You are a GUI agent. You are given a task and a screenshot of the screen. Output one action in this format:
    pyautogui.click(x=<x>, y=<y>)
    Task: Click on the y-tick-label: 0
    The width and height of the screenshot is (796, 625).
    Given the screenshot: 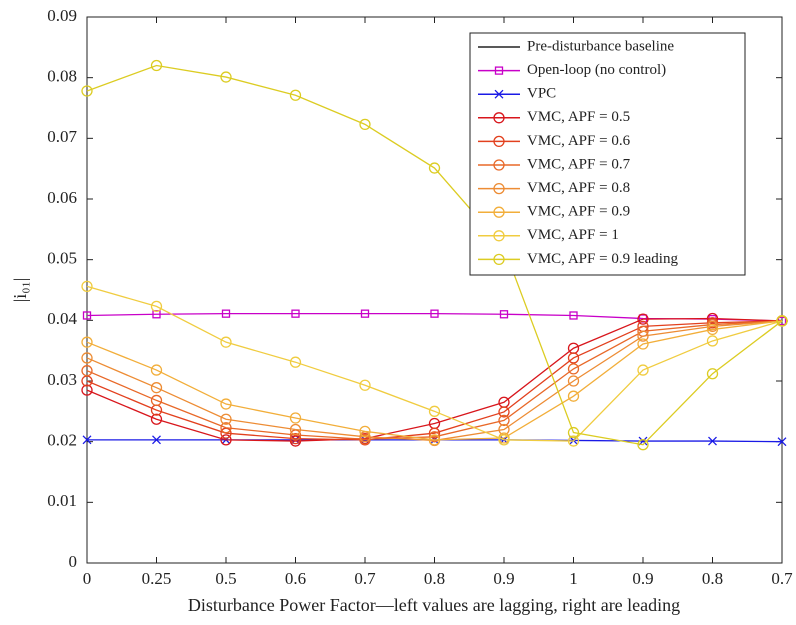 What is the action you would take?
    pyautogui.click(x=73, y=561)
    